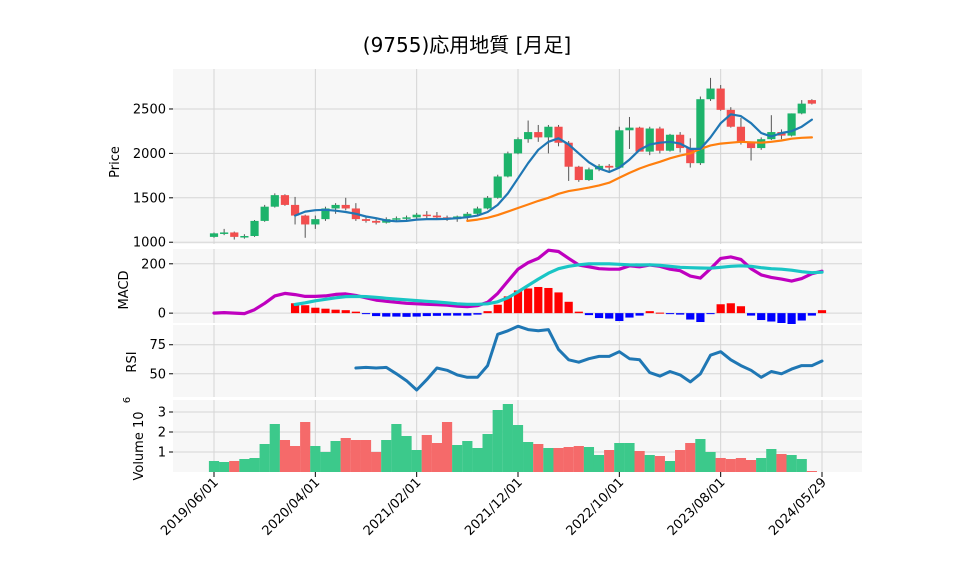 This screenshot has height=575, width=958. Describe the element at coordinates (149, 243) in the screenshot. I see `y-tick-label: 1000` at that location.